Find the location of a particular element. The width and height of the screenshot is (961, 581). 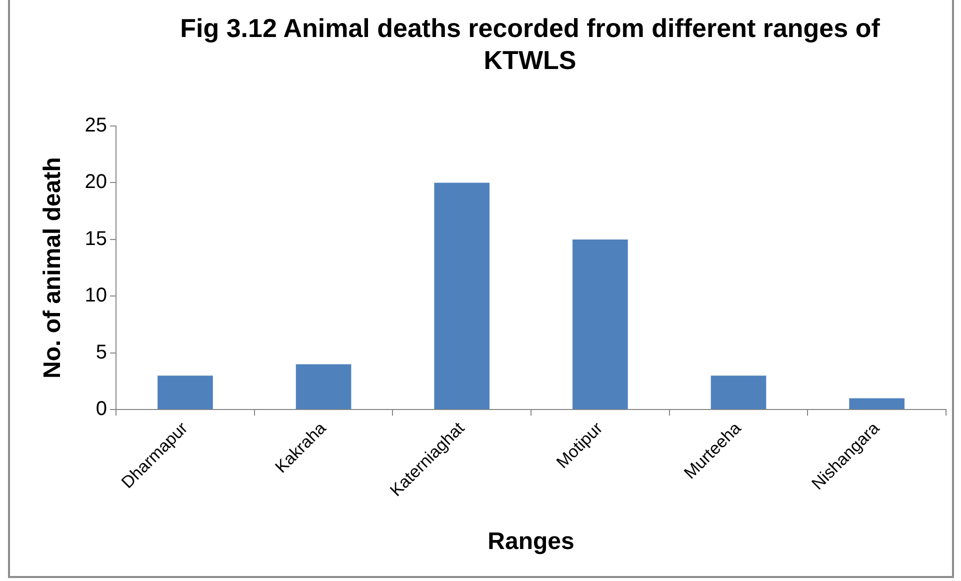

y-tick-label: 20 is located at coordinates (96, 182).